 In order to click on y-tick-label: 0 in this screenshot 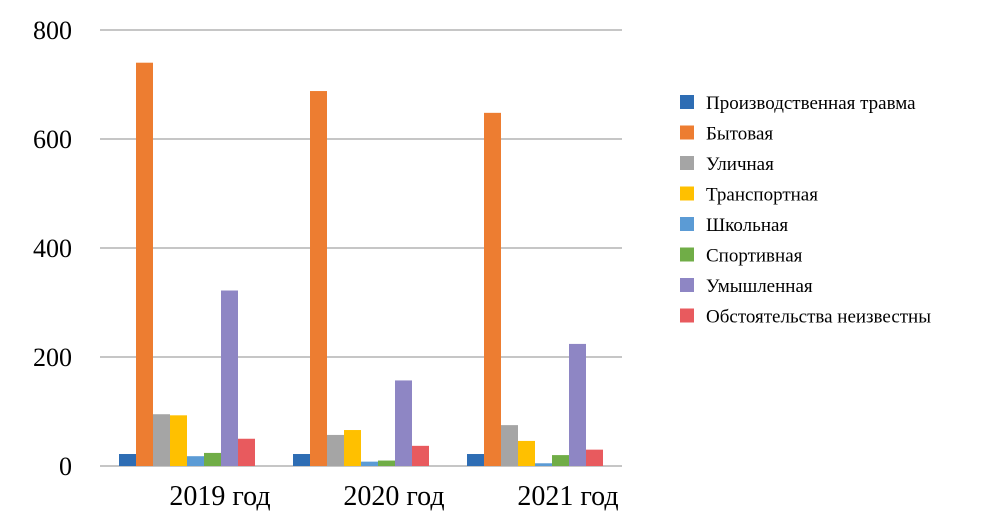, I will do `click(65, 466)`.